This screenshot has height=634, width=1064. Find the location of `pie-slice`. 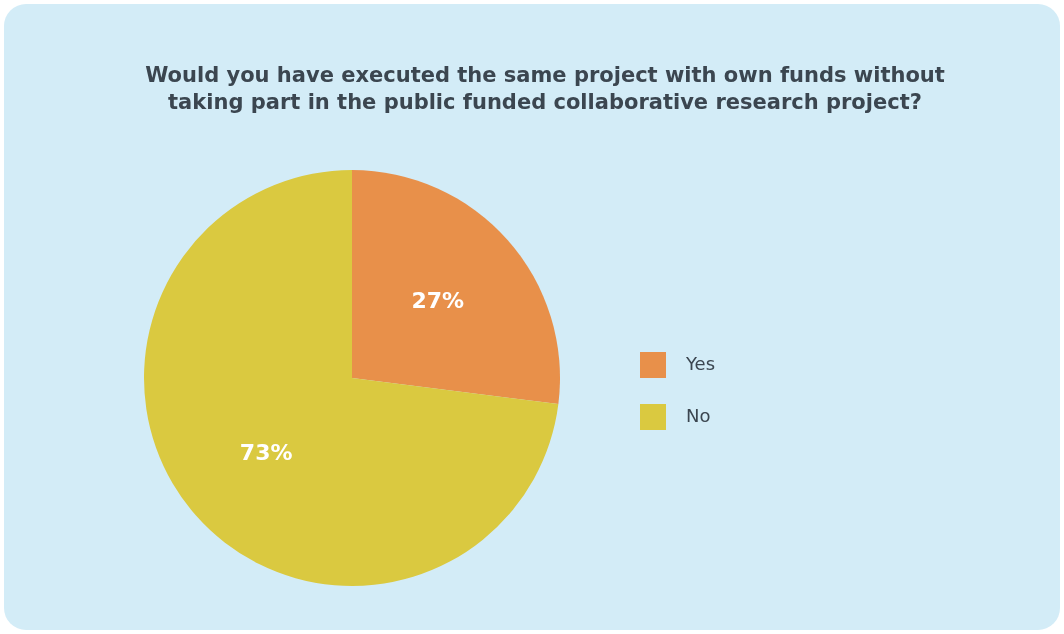

pie-slice is located at coordinates (456, 287).